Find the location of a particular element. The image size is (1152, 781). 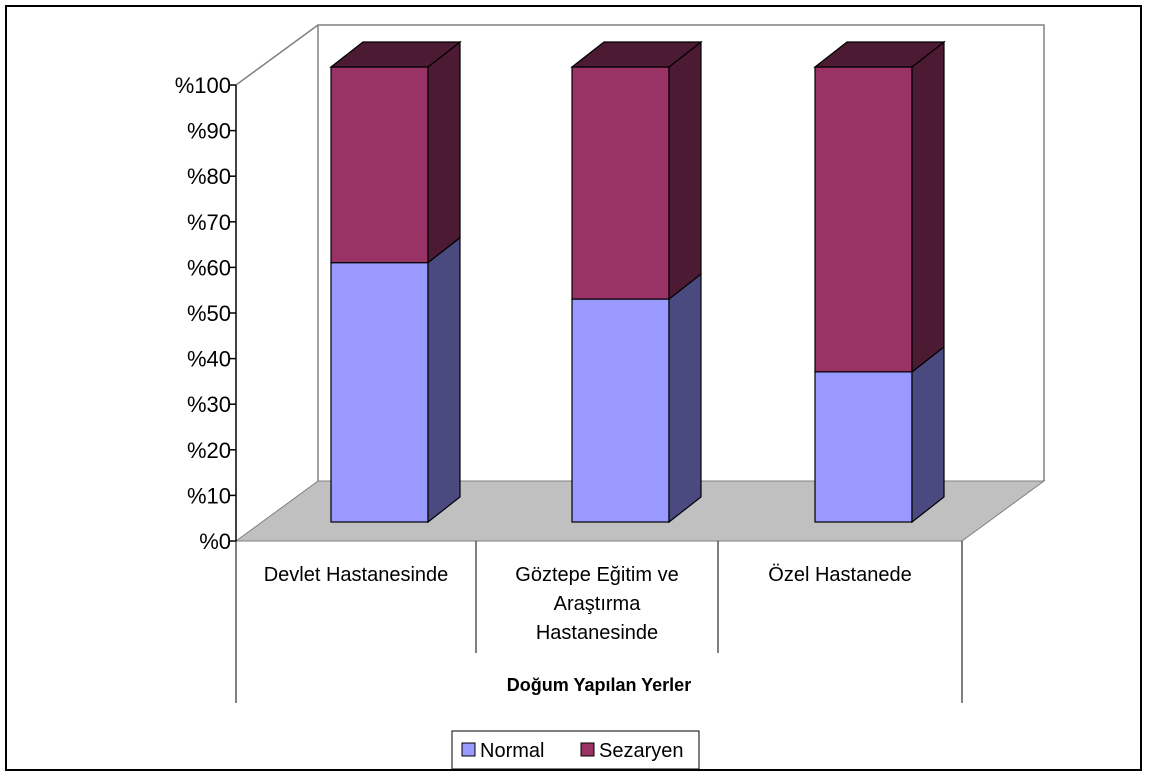

y-tick-label: %30 is located at coordinates (209, 404).